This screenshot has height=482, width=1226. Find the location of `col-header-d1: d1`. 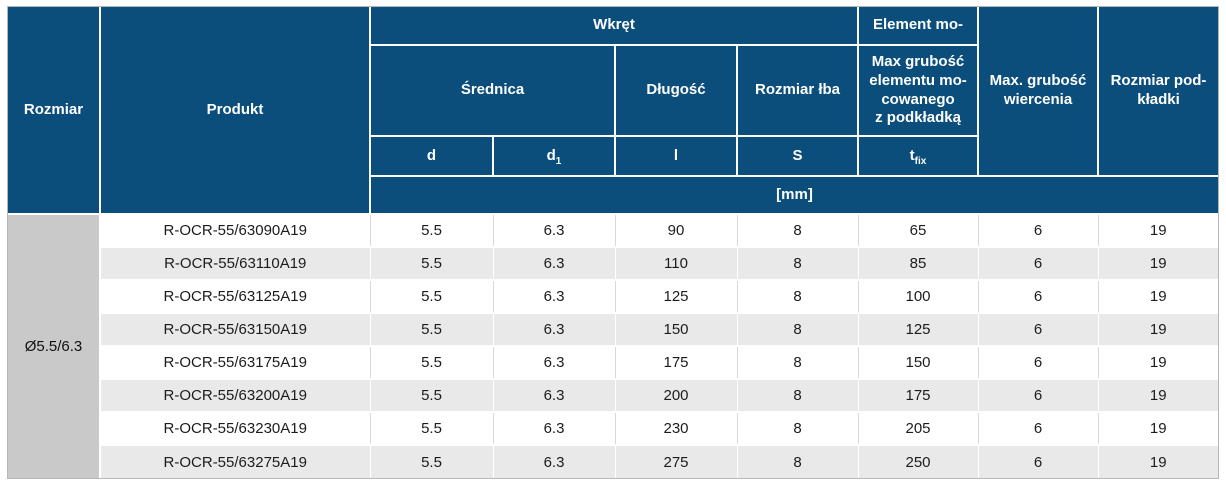

col-header-d1: d1 is located at coordinates (554, 156).